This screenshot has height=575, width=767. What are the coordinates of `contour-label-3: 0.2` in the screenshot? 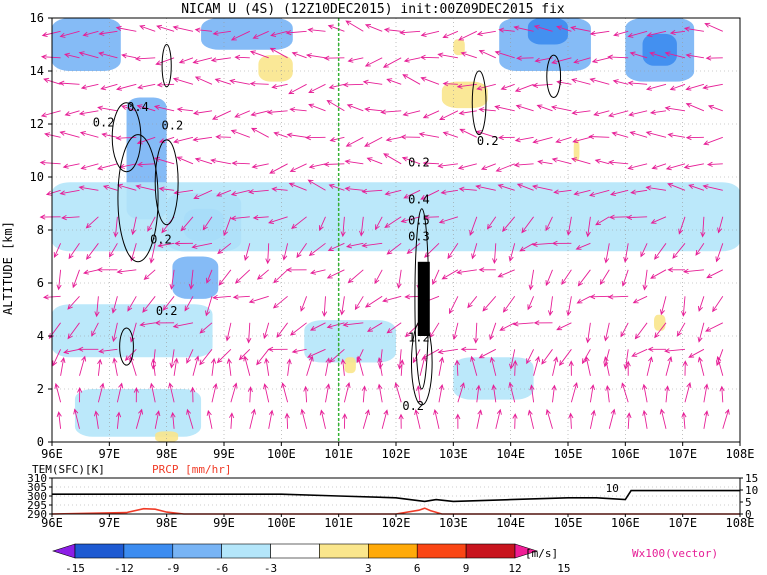 It's located at (161, 239).